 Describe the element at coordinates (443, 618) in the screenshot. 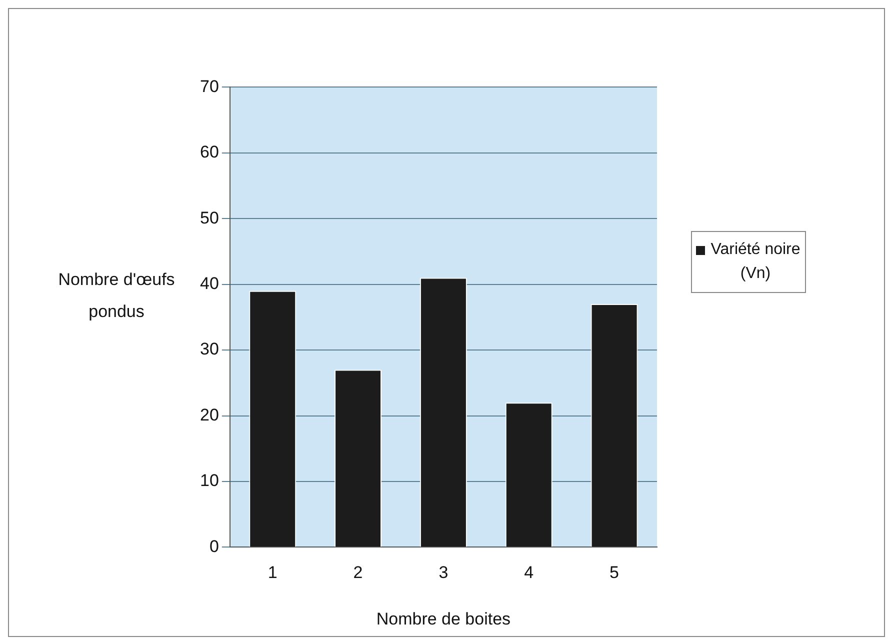

I see `x-axis-title: Nombre de boites` at that location.